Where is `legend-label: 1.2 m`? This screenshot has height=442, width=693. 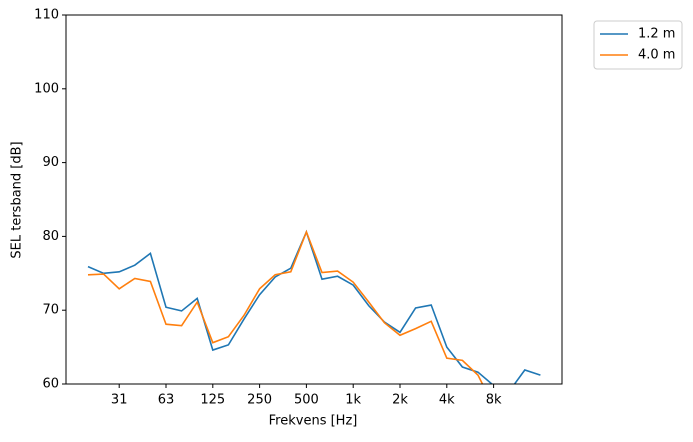
legend-label: 1.2 m is located at coordinates (656, 34).